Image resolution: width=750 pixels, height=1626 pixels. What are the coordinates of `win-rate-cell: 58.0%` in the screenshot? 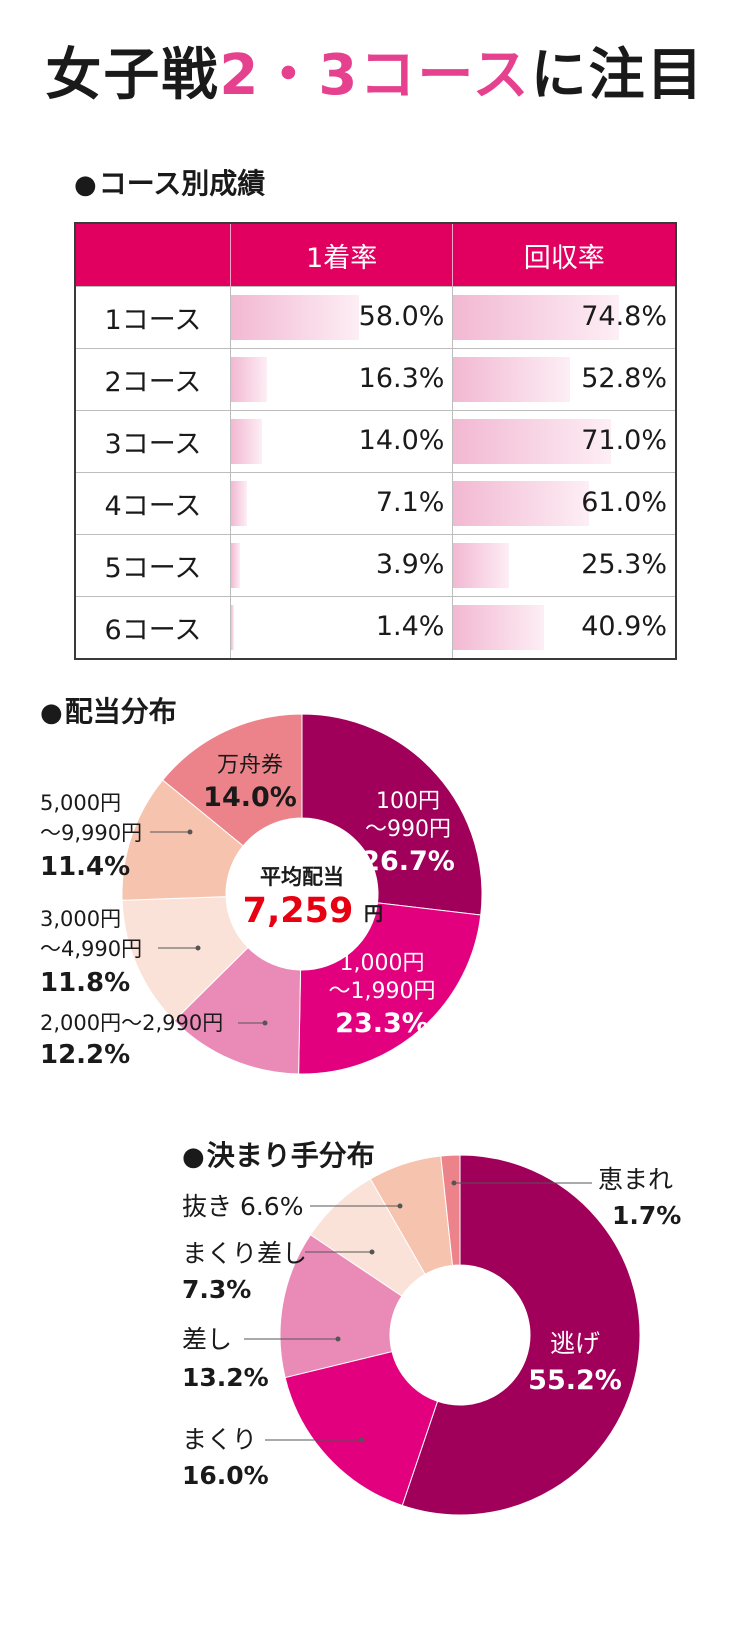 It's located at (342, 317).